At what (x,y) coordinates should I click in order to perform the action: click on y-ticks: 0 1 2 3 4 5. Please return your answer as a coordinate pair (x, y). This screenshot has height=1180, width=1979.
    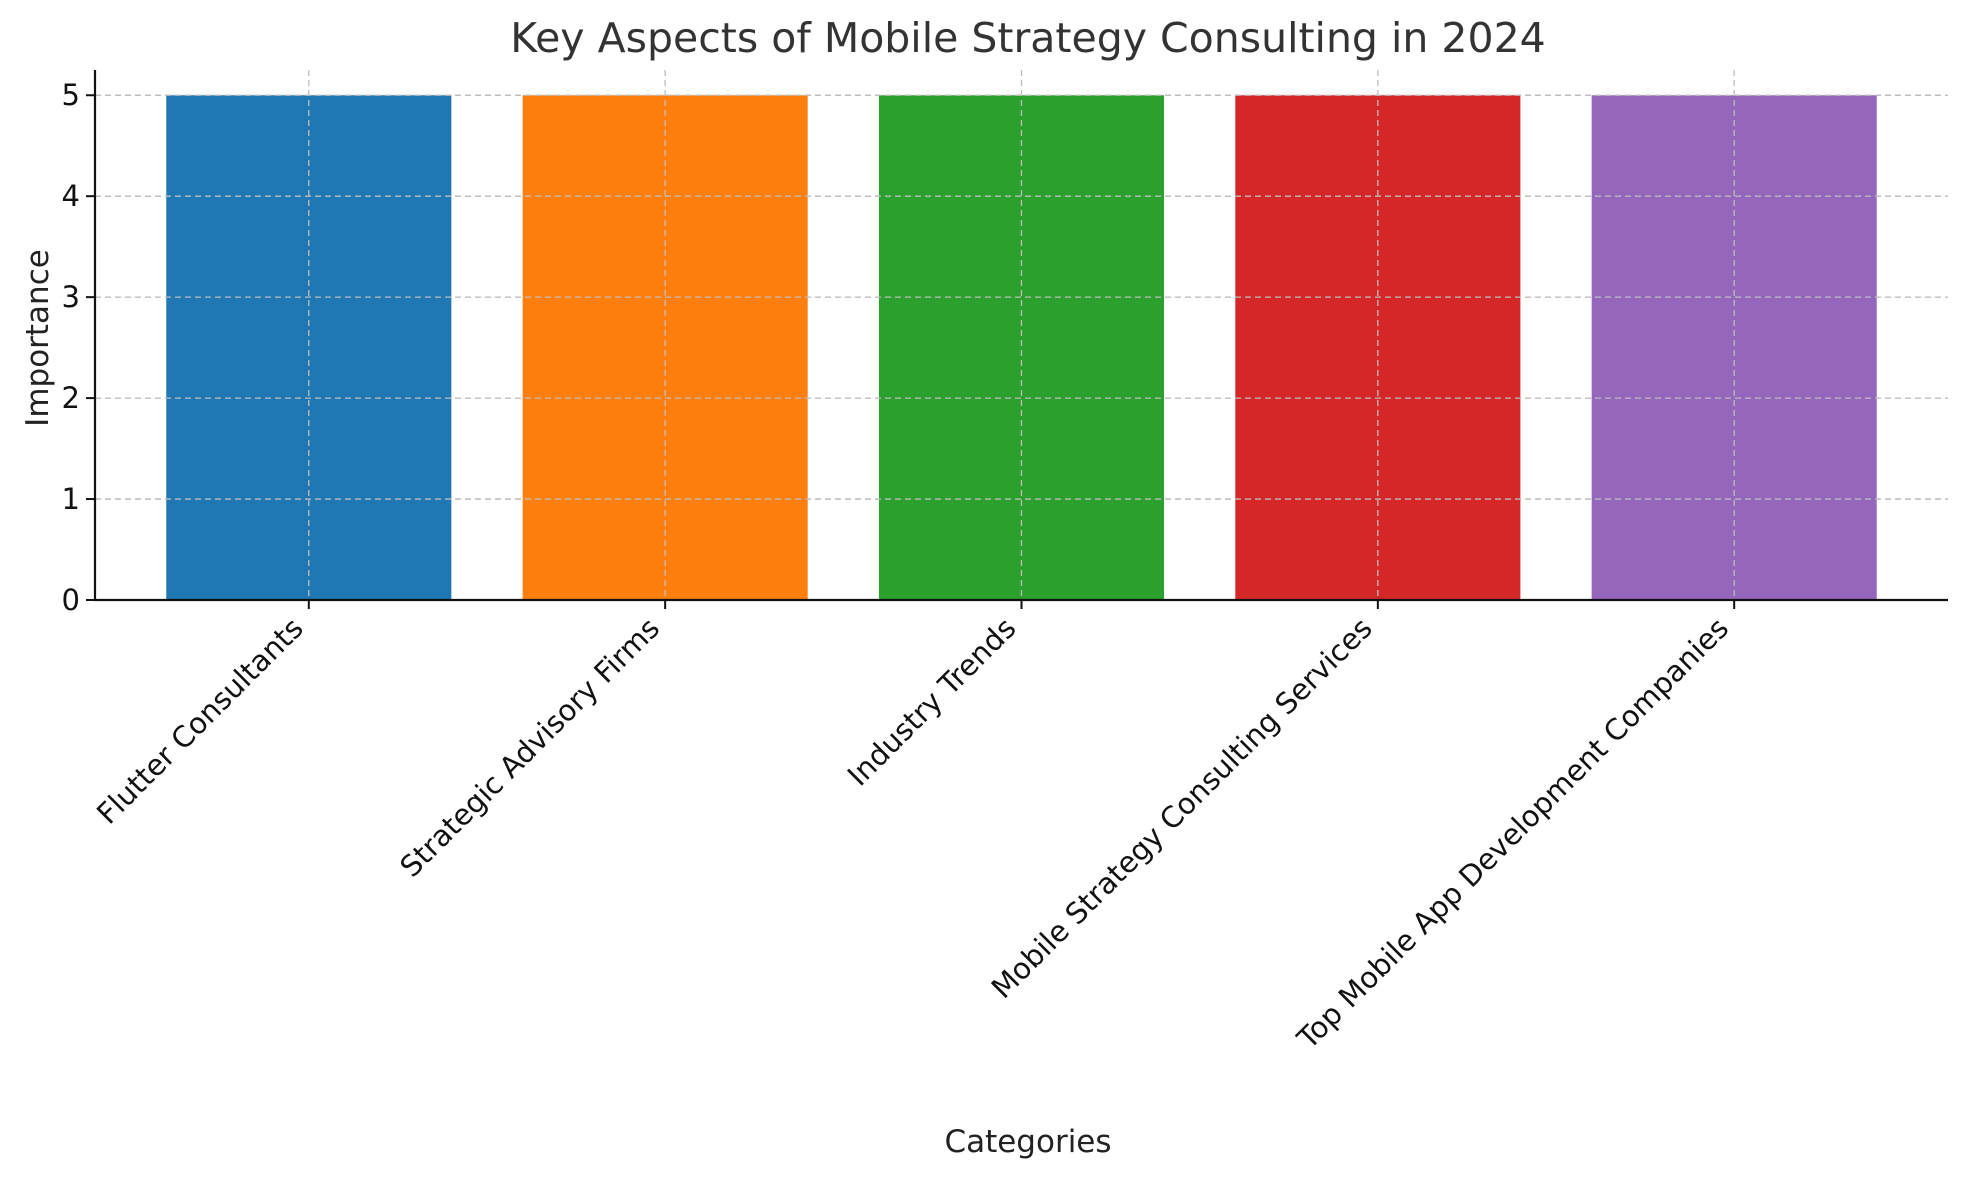
    Looking at the image, I should click on (78, 347).